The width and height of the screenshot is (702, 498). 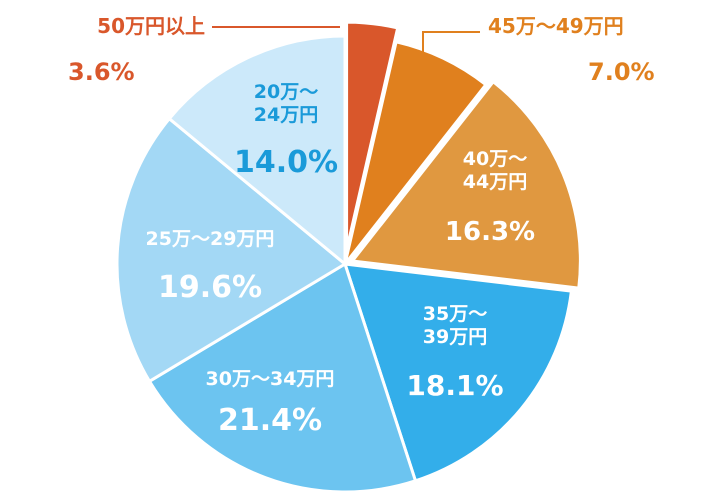 I want to click on slice-label-5: 30万～34万円, so click(x=270, y=379).